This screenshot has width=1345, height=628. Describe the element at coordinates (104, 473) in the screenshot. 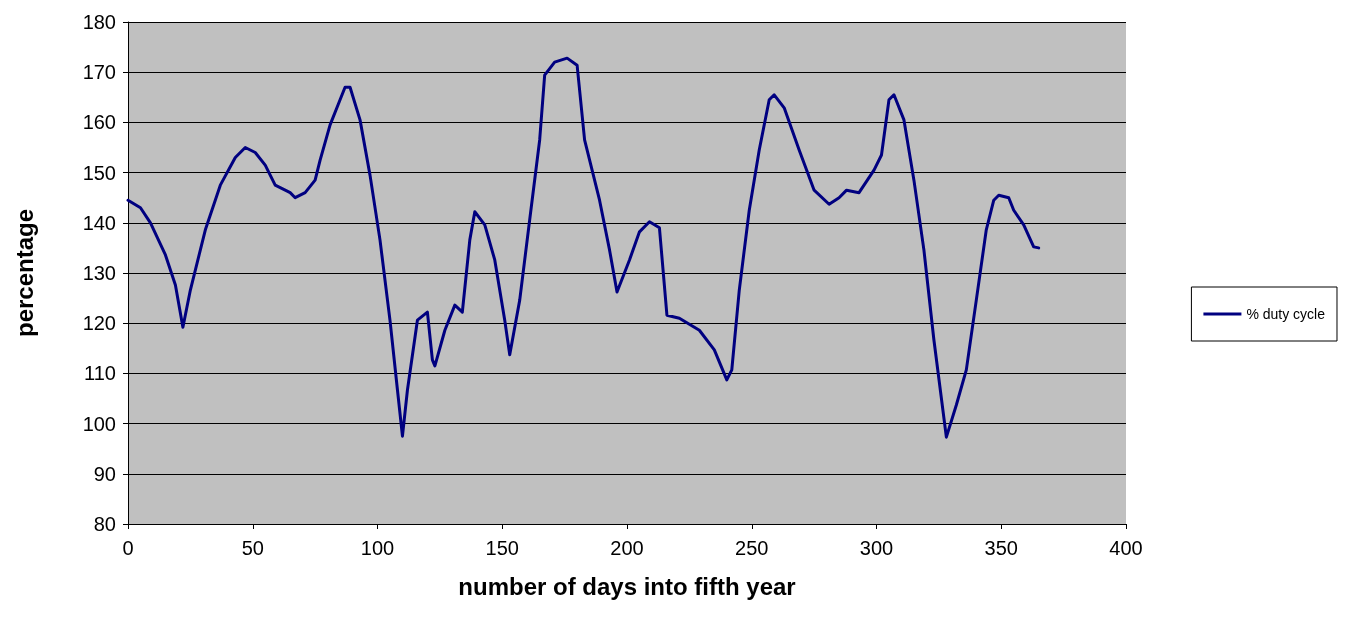

I see `y-tick-label: 90` at that location.